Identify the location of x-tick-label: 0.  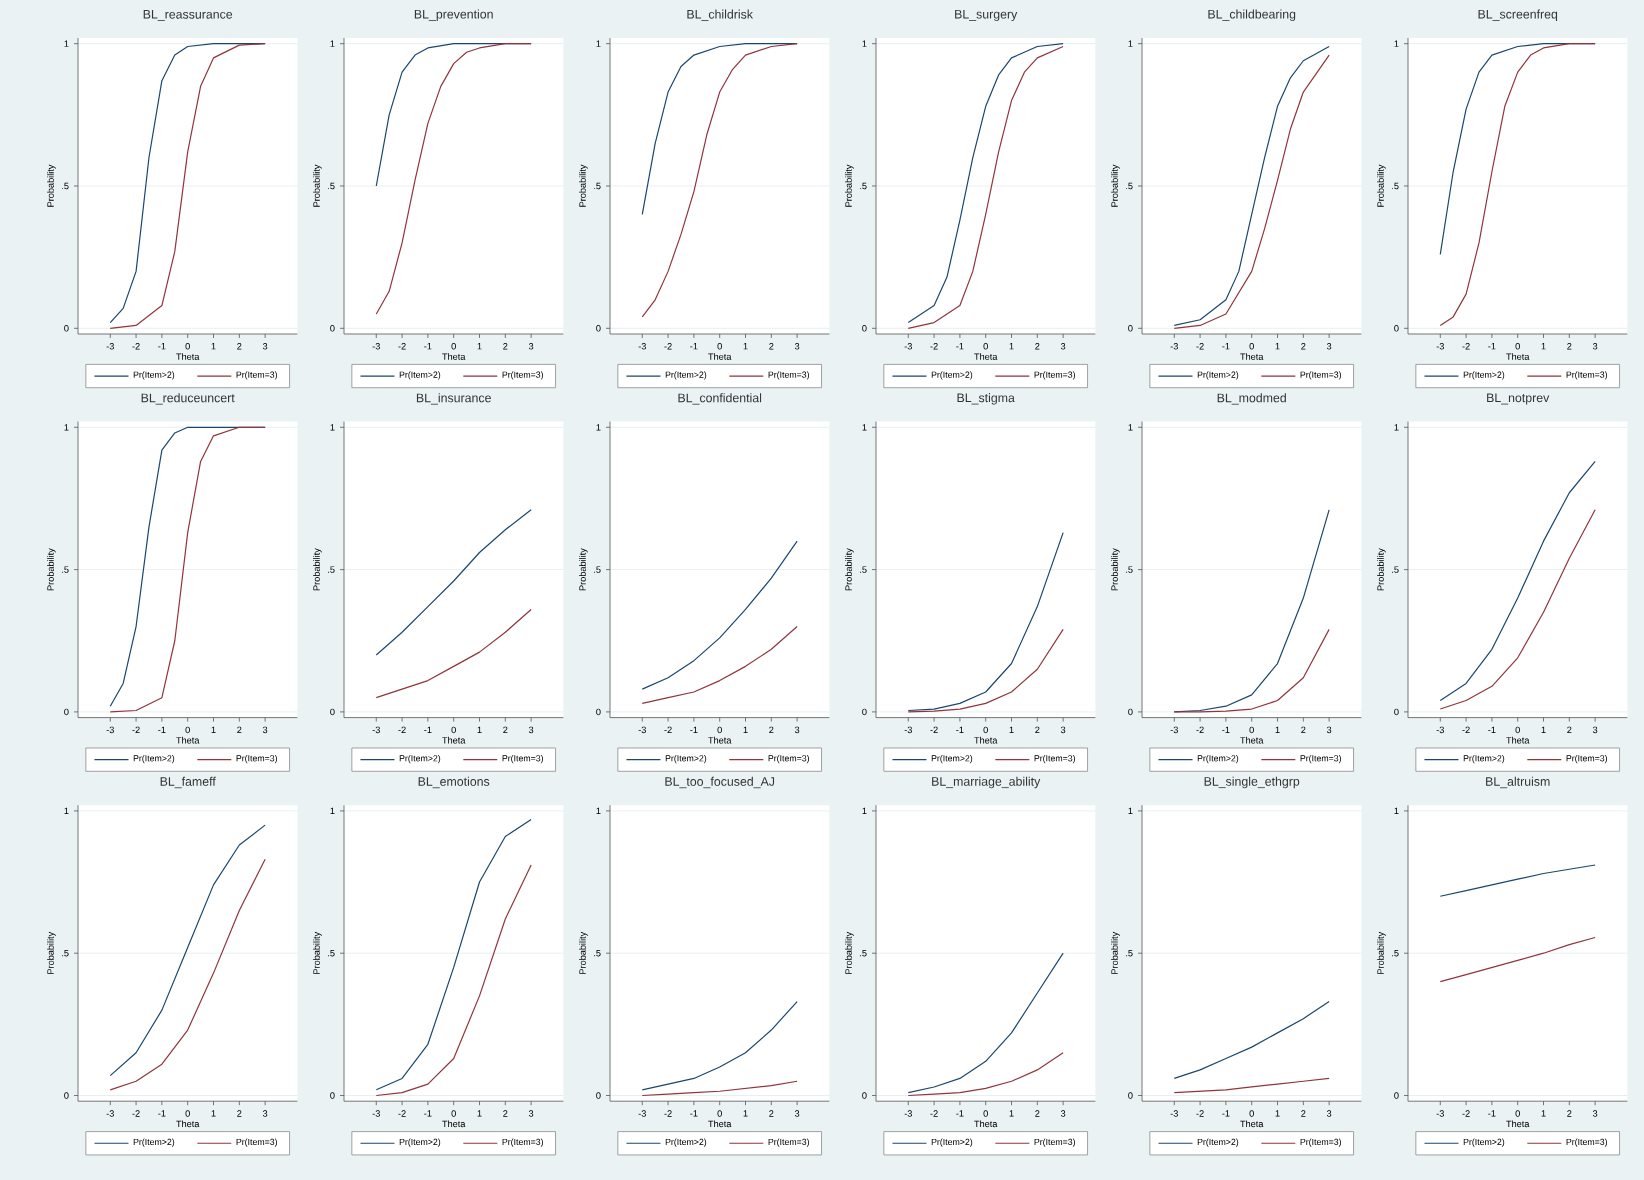
(1251, 730).